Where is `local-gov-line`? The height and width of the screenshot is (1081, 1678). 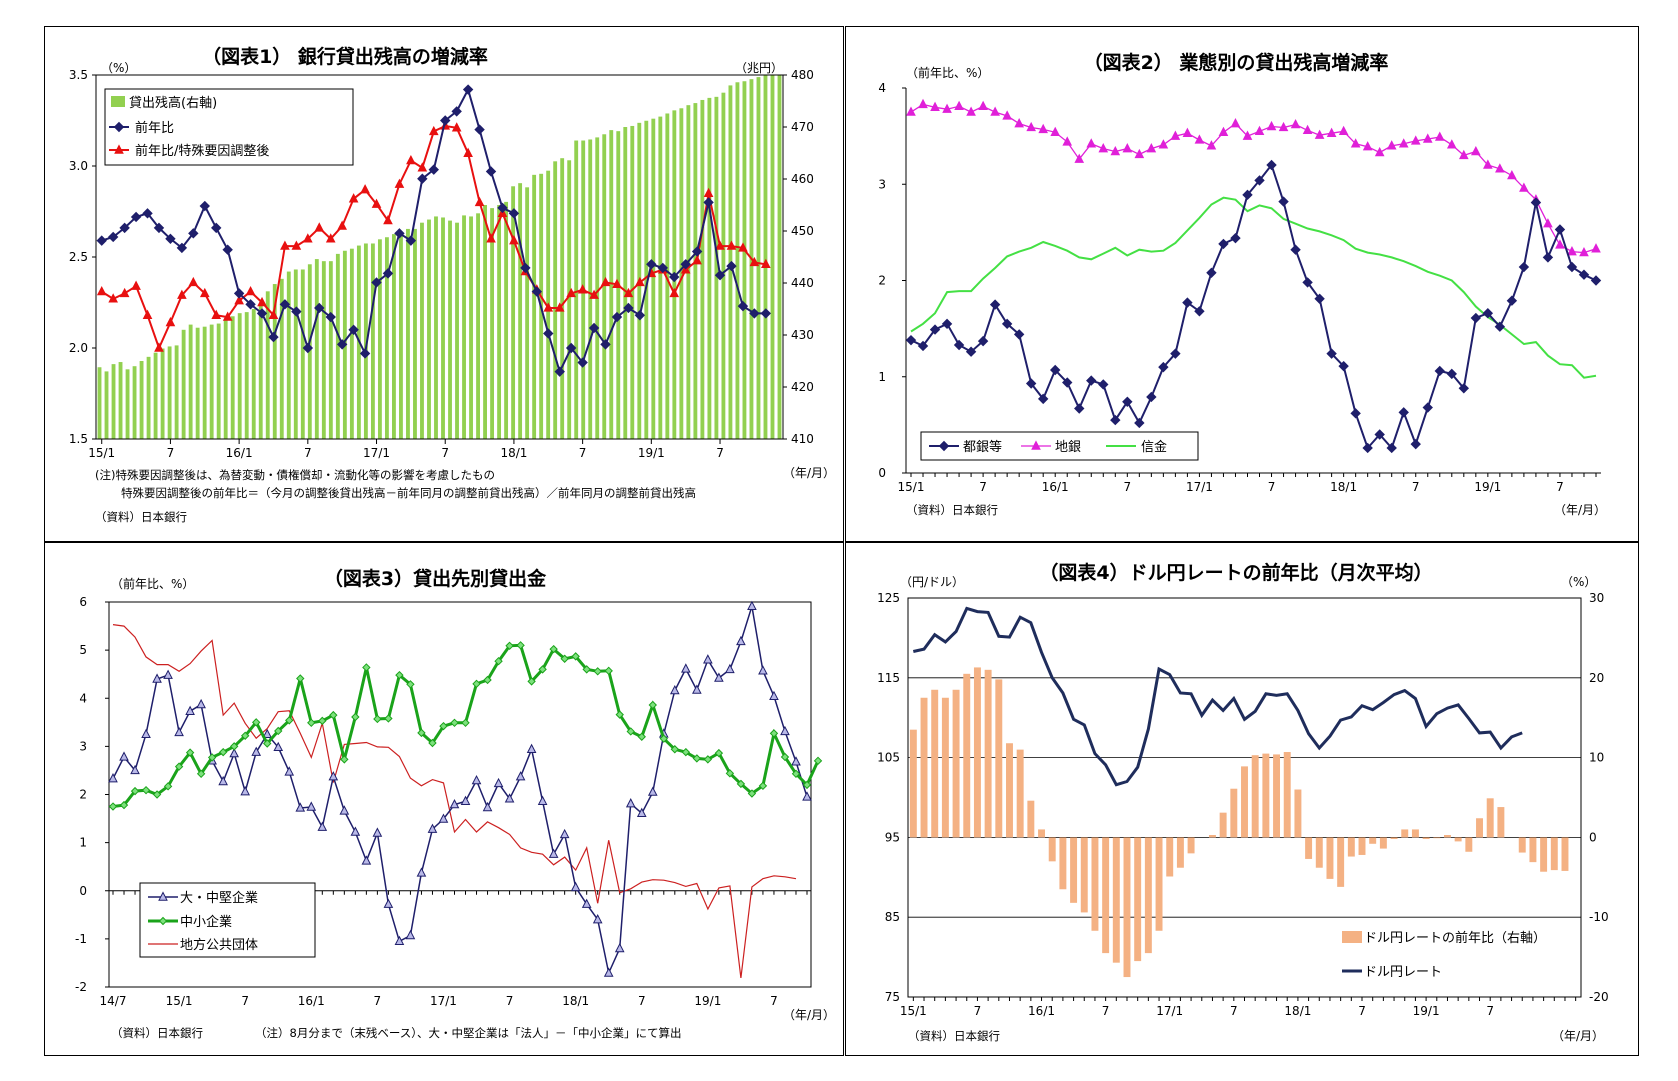 local-gov-line is located at coordinates (454, 801).